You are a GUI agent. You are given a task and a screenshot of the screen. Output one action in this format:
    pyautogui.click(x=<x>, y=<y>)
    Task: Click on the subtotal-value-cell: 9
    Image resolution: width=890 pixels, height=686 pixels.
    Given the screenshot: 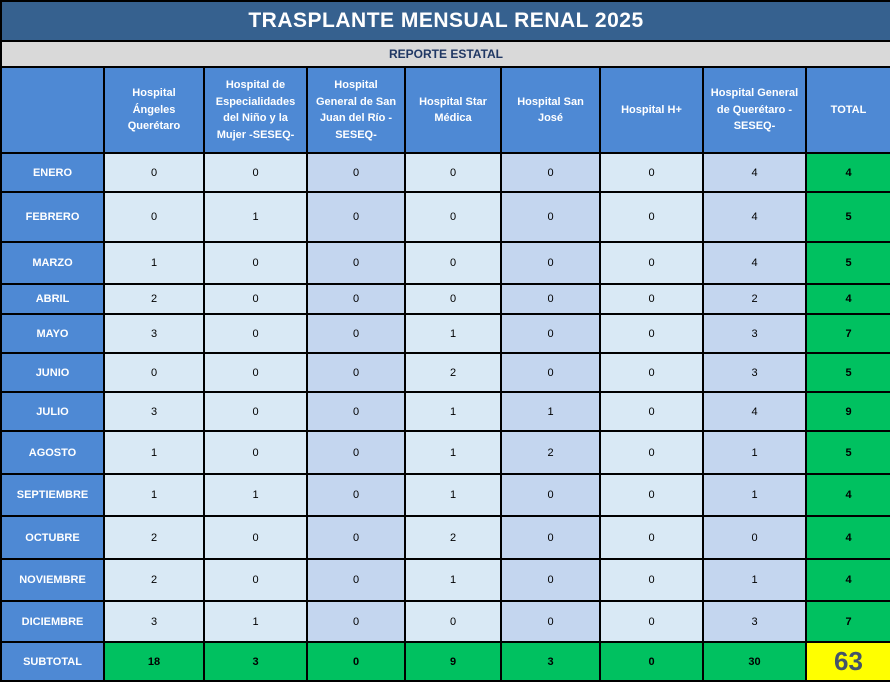 What is the action you would take?
    pyautogui.click(x=453, y=661)
    